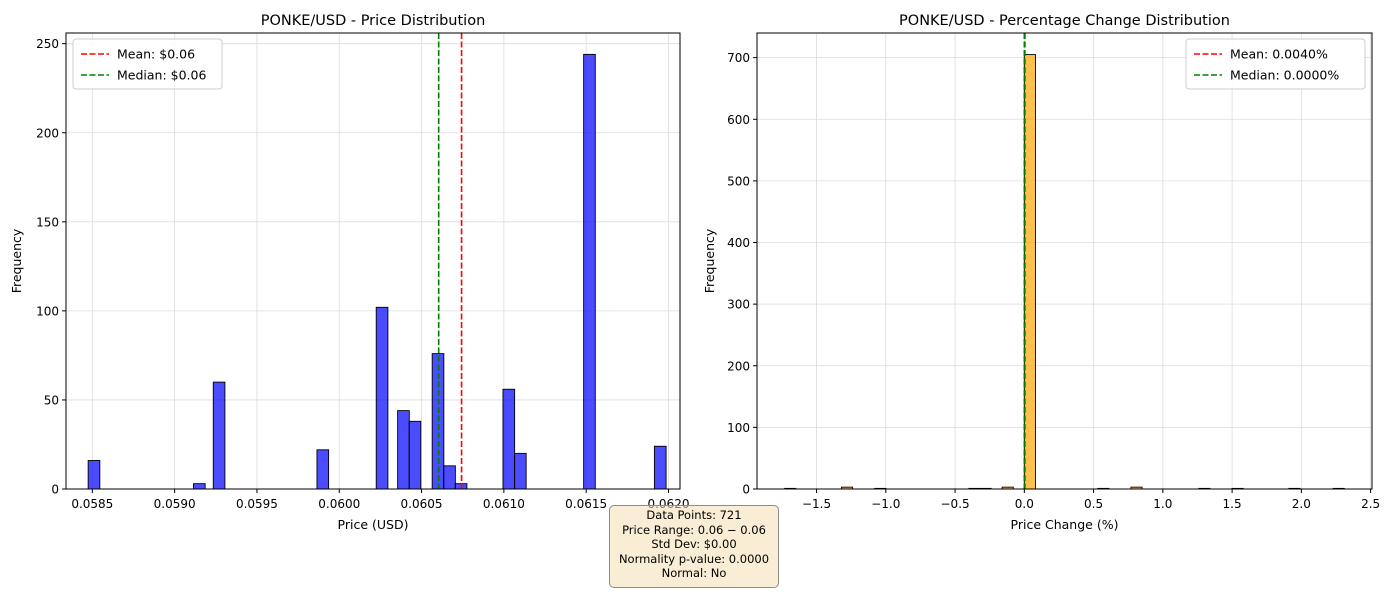 This screenshot has width=1389, height=600. I want to click on x-axis-label: Price (USD), so click(373, 524).